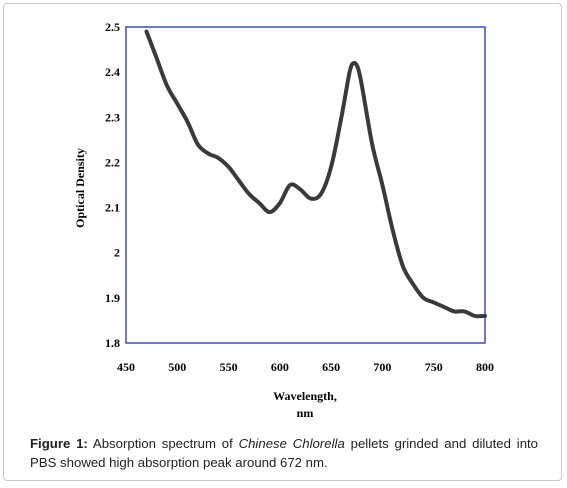  I want to click on x-tick-label: 500, so click(177, 367).